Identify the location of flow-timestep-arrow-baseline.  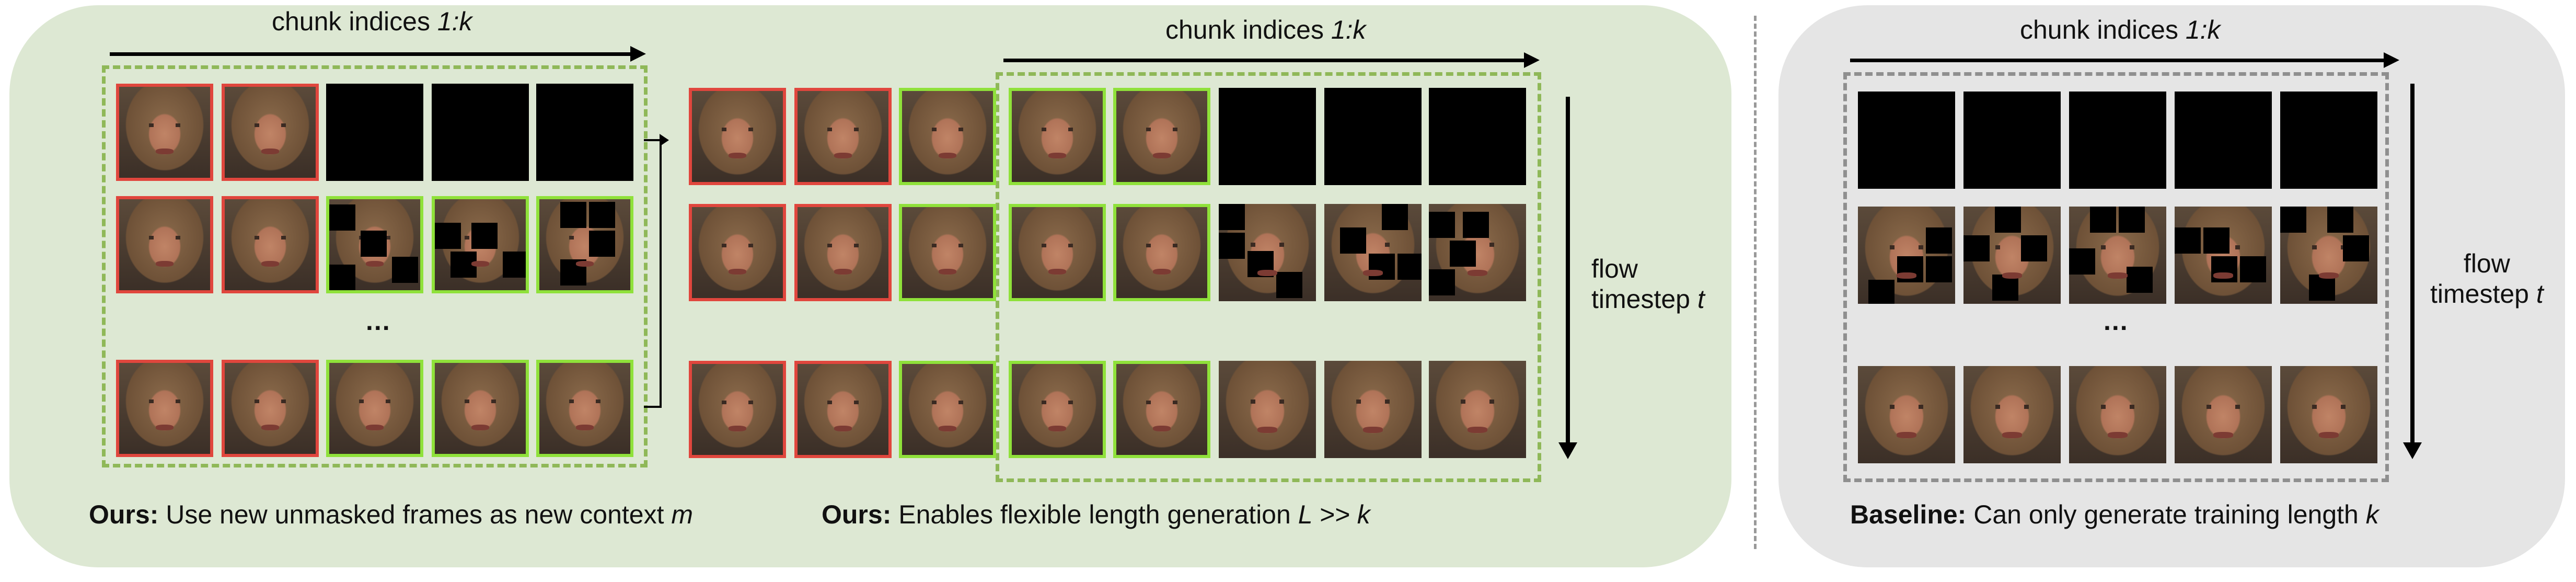
(2413, 271).